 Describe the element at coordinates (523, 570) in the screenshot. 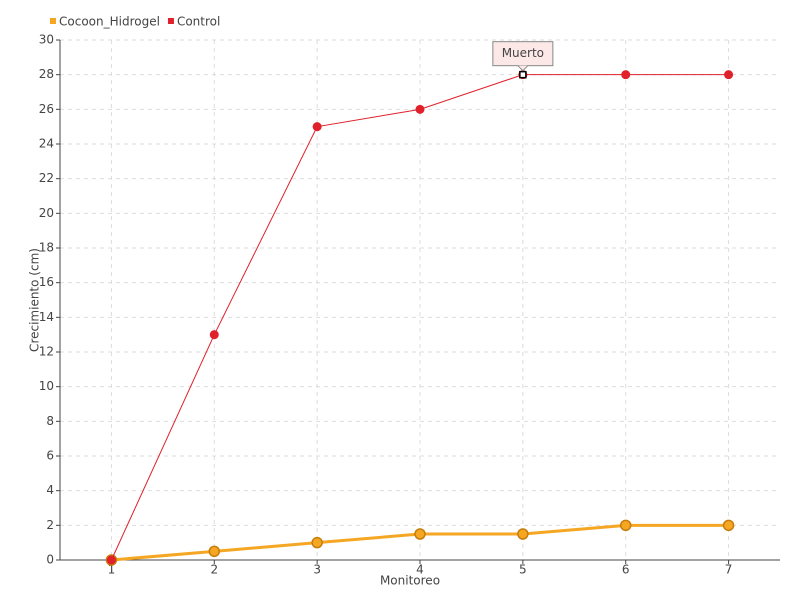

I see `x-tick-label: 5` at that location.